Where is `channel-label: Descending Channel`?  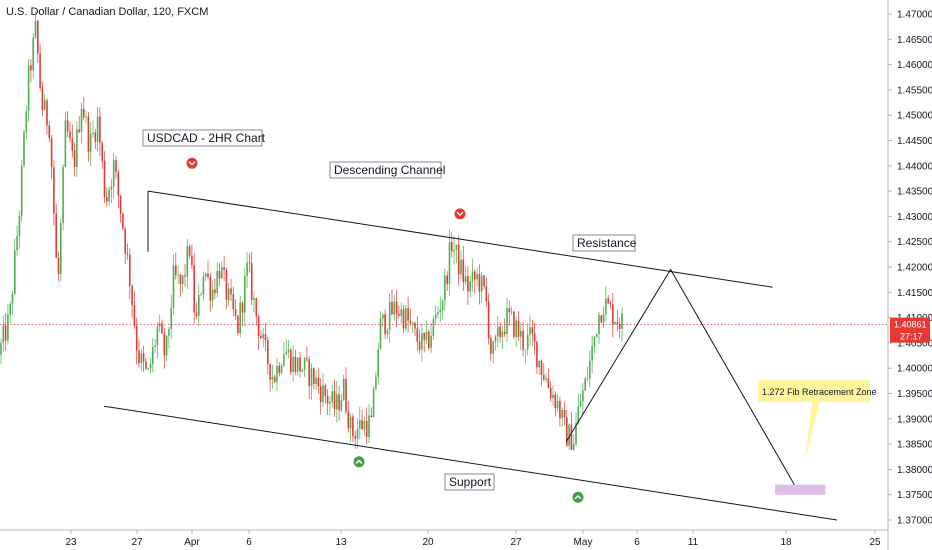
channel-label: Descending Channel is located at coordinates (387, 170).